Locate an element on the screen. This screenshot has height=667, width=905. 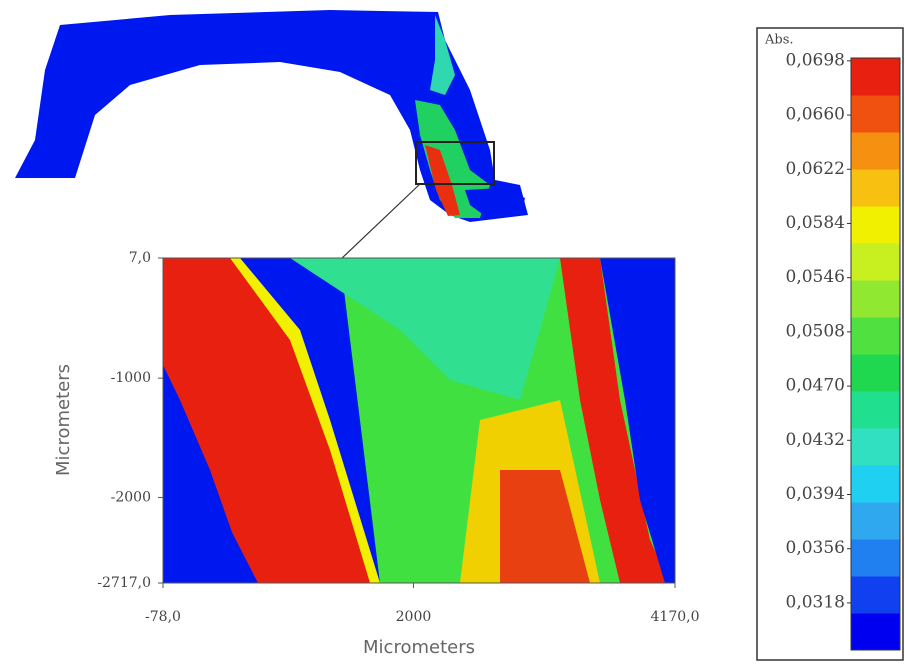
x-tick-label: 2000 is located at coordinates (414, 617).